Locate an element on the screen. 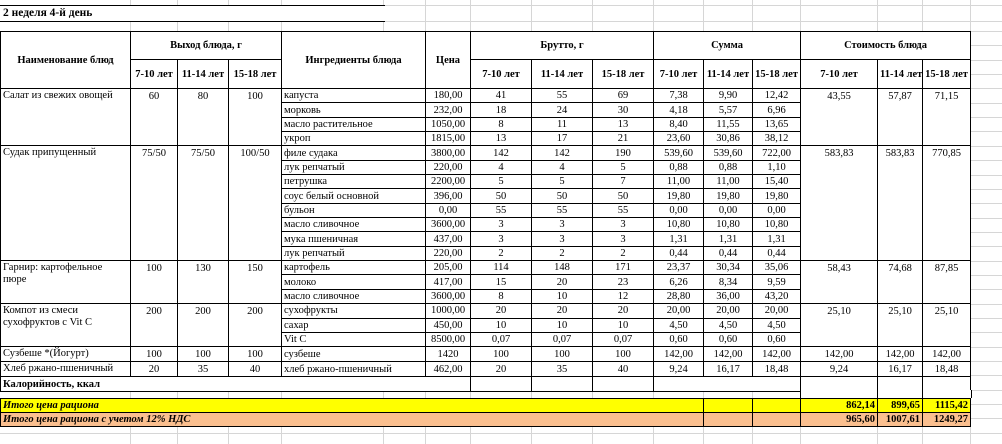 The image size is (1002, 444). gross-cell: 2 is located at coordinates (501, 253).